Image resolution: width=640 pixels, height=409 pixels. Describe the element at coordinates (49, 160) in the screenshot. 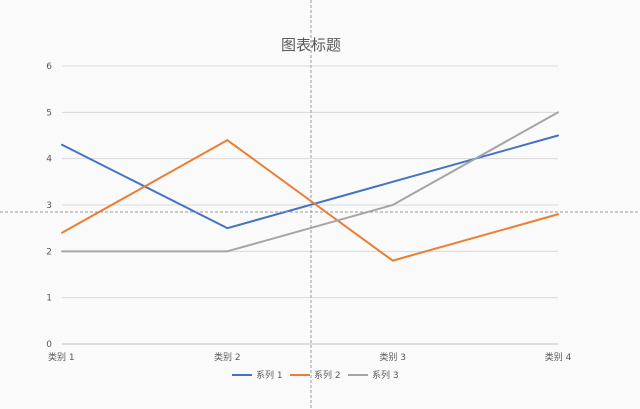

I see `y-tick-label: 4` at that location.